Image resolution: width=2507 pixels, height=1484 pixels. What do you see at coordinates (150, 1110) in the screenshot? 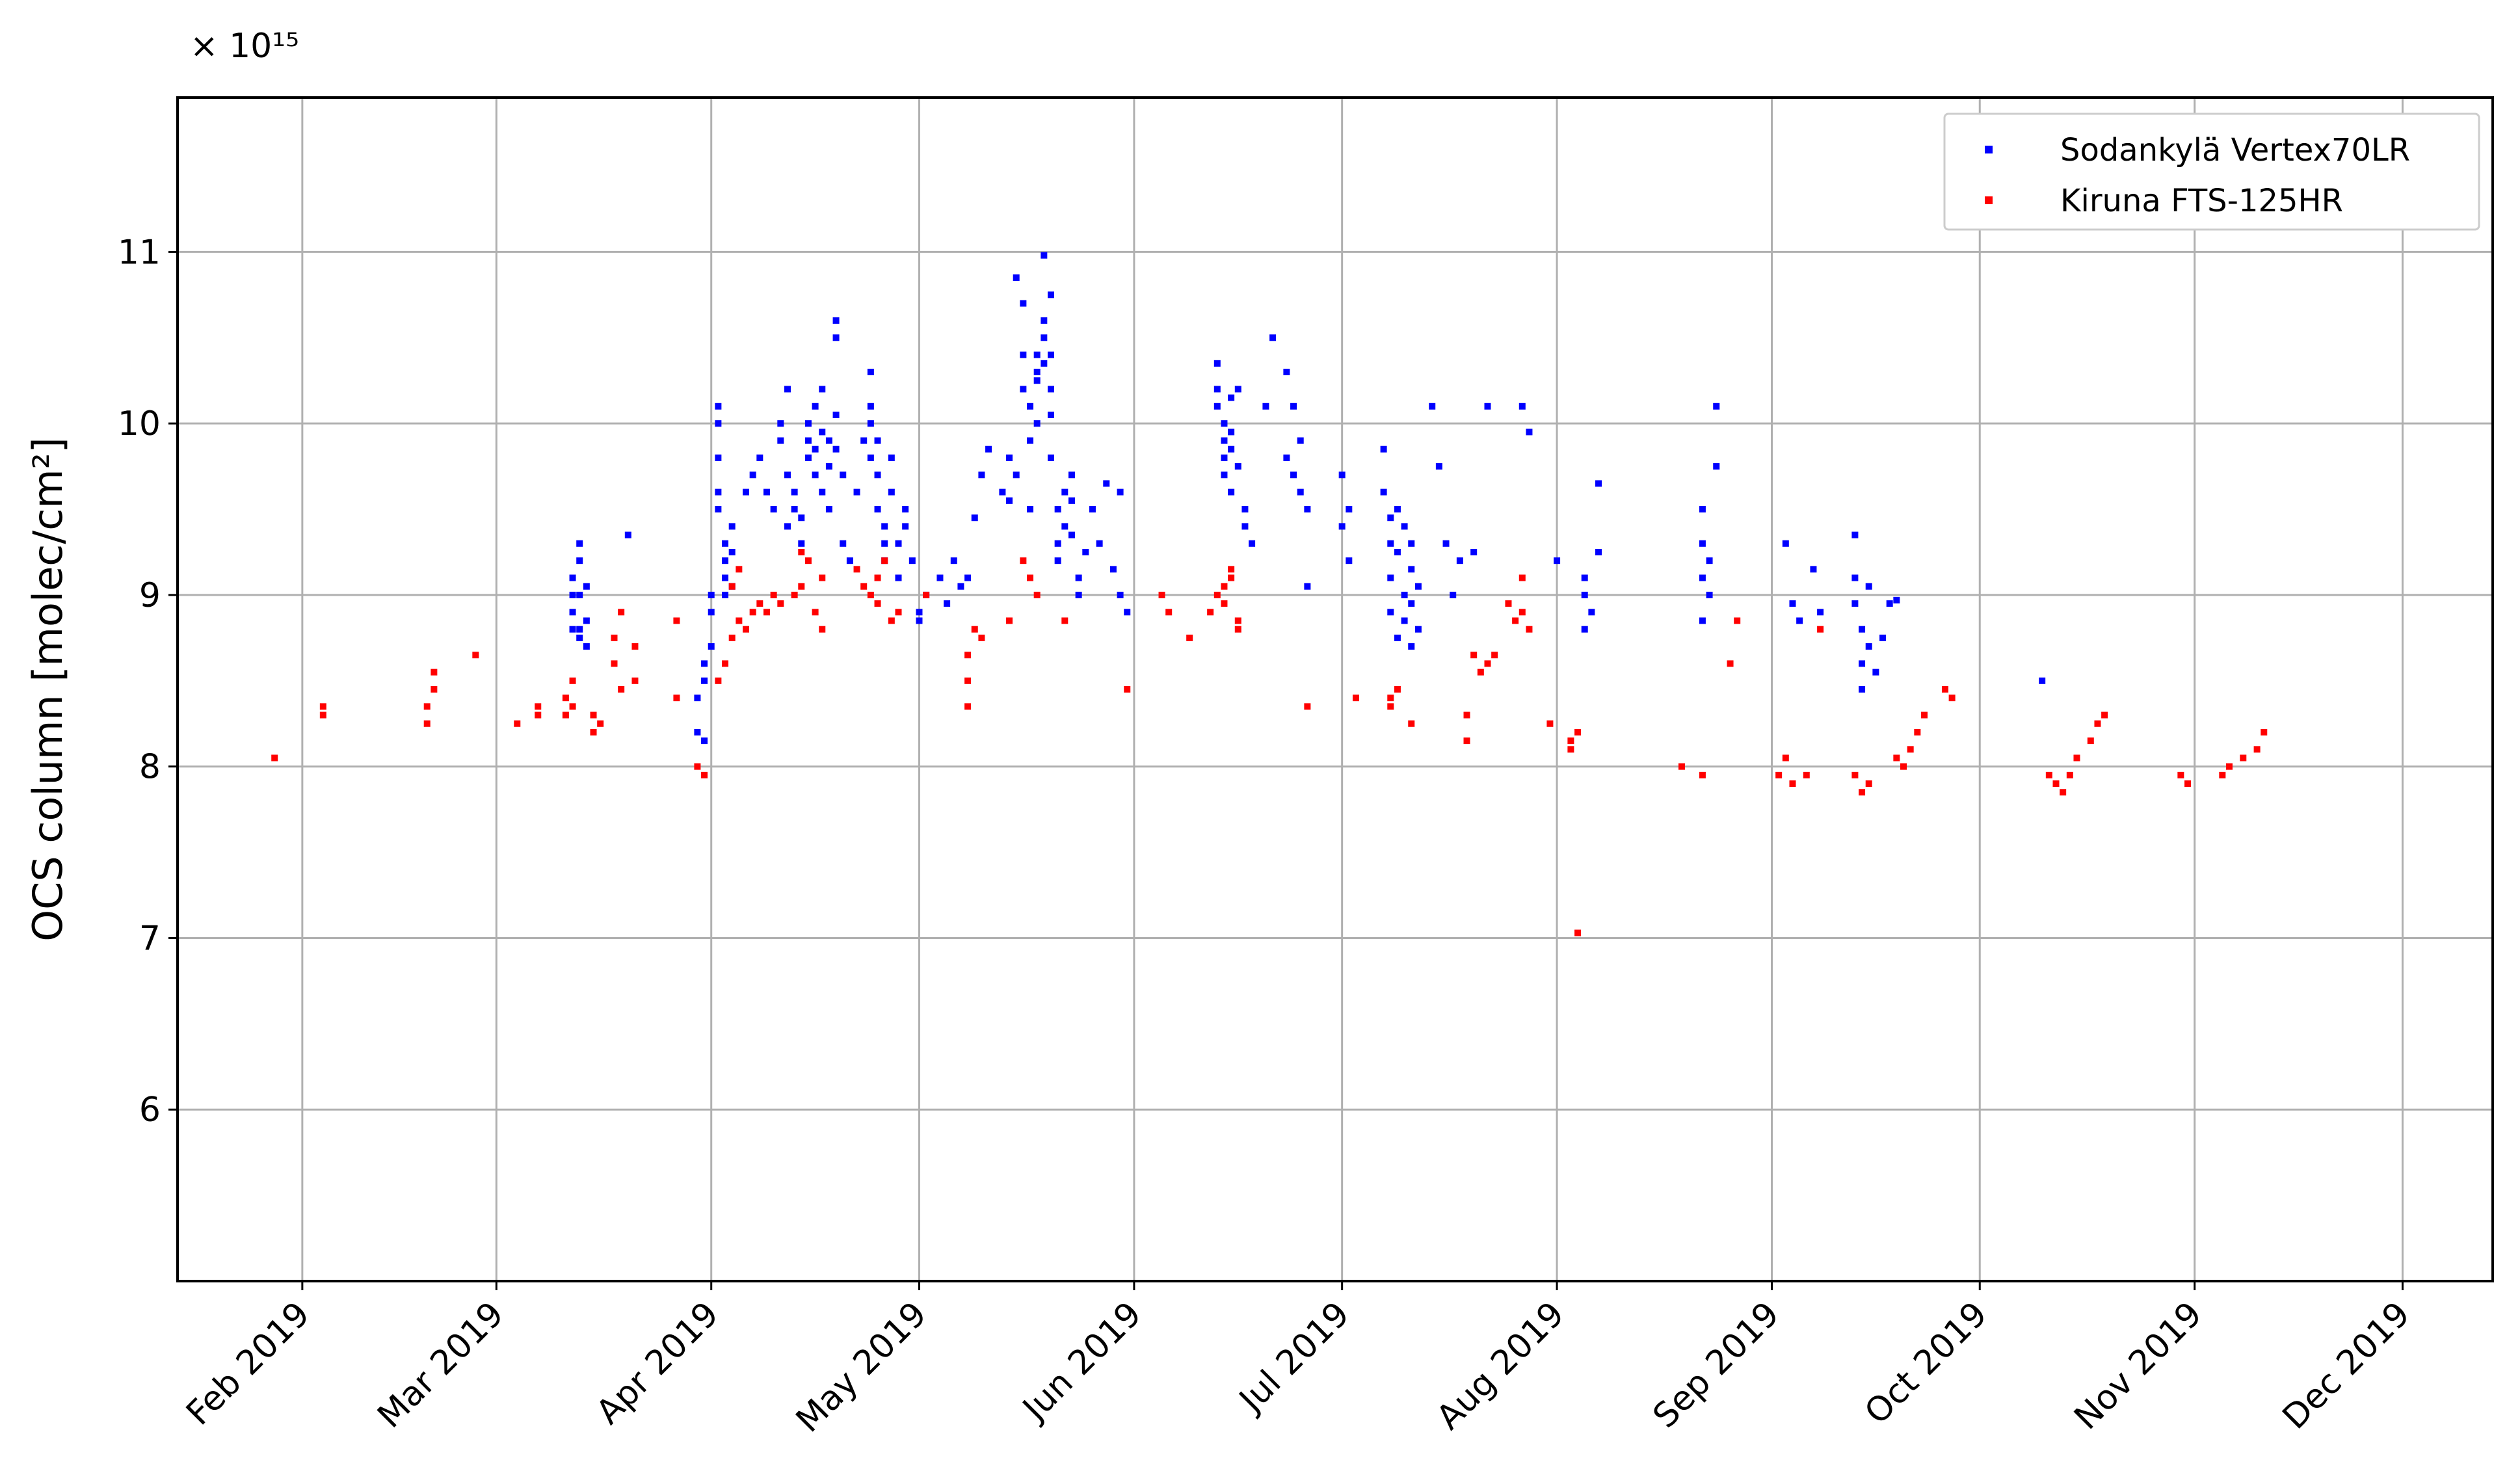
I see `y-tick-label: 6` at bounding box center [150, 1110].